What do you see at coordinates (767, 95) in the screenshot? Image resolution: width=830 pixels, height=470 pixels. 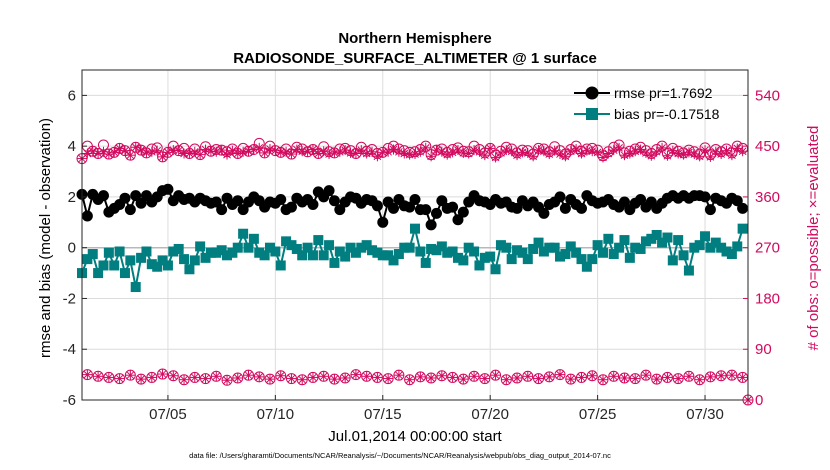 I see `y-right-tick-label: 540` at bounding box center [767, 95].